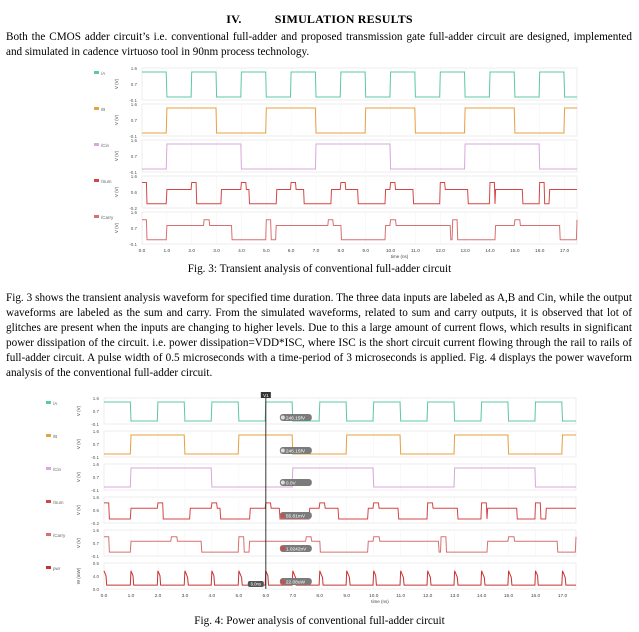  I want to click on section-title: SIMULATION RESULTS, so click(343, 19).